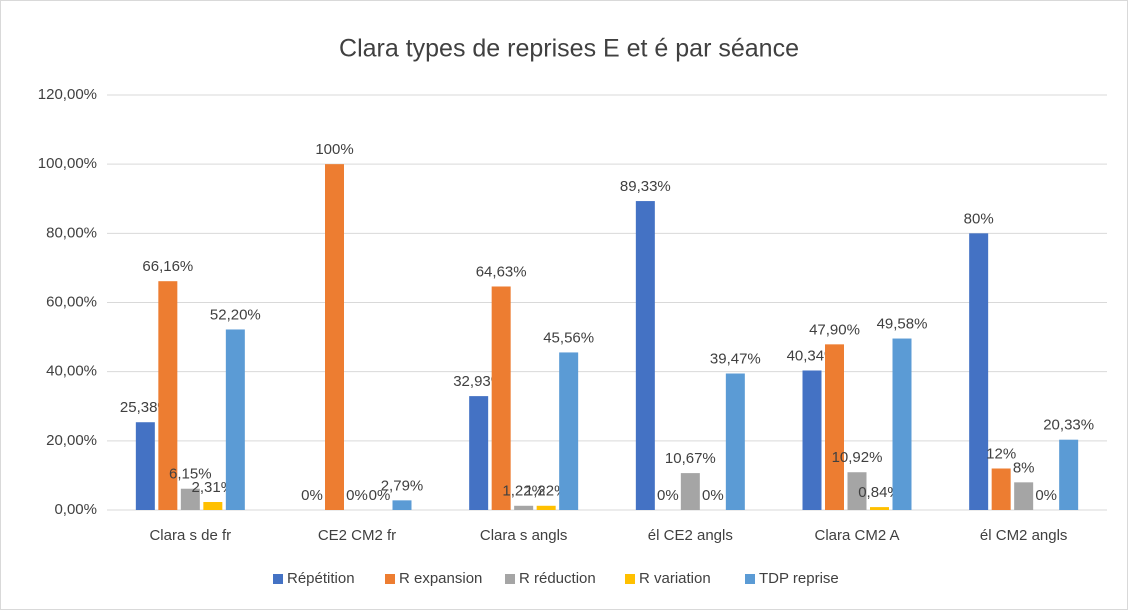 Image resolution: width=1128 pixels, height=610 pixels. I want to click on x-tick-label: Clara s de fr, so click(190, 535).